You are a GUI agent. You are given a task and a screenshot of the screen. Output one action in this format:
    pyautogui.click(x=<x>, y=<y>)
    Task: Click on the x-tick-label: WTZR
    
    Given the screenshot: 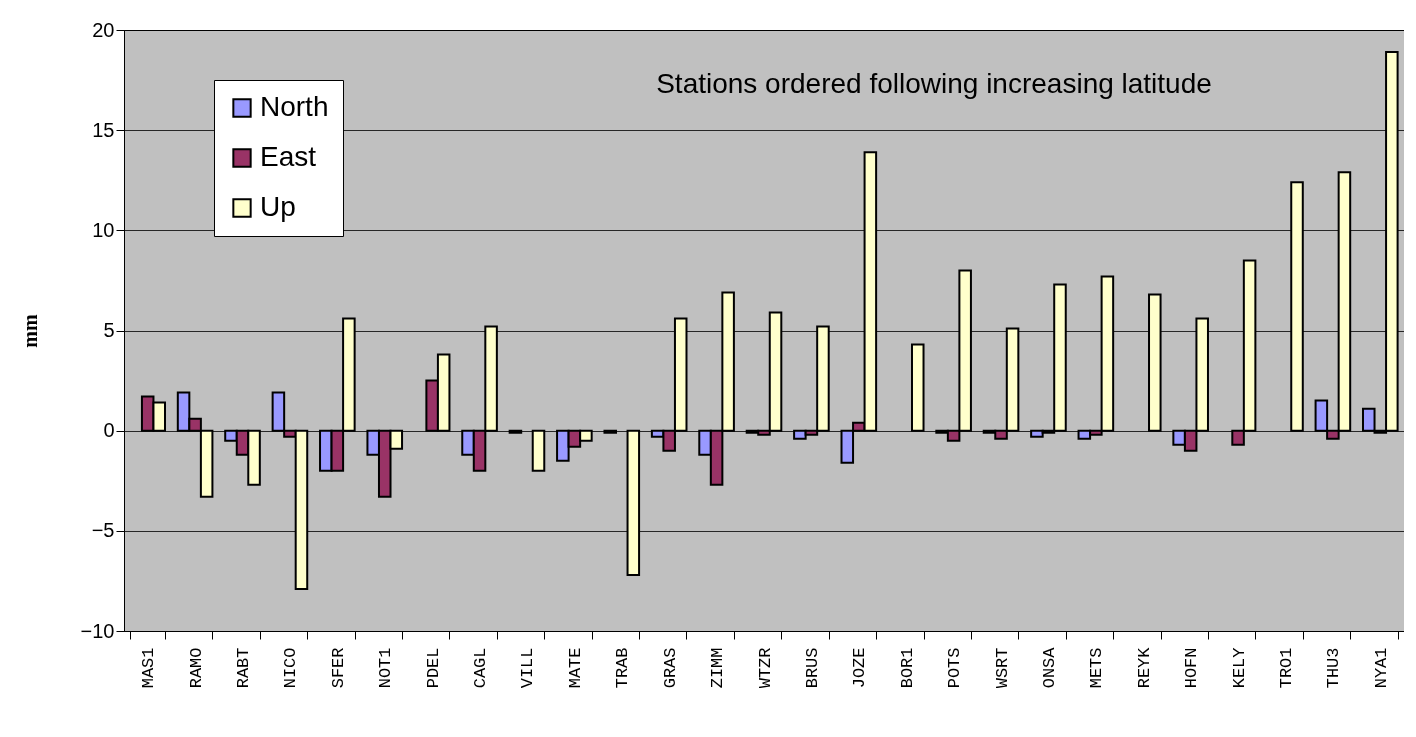 What is the action you would take?
    pyautogui.click(x=765, y=668)
    